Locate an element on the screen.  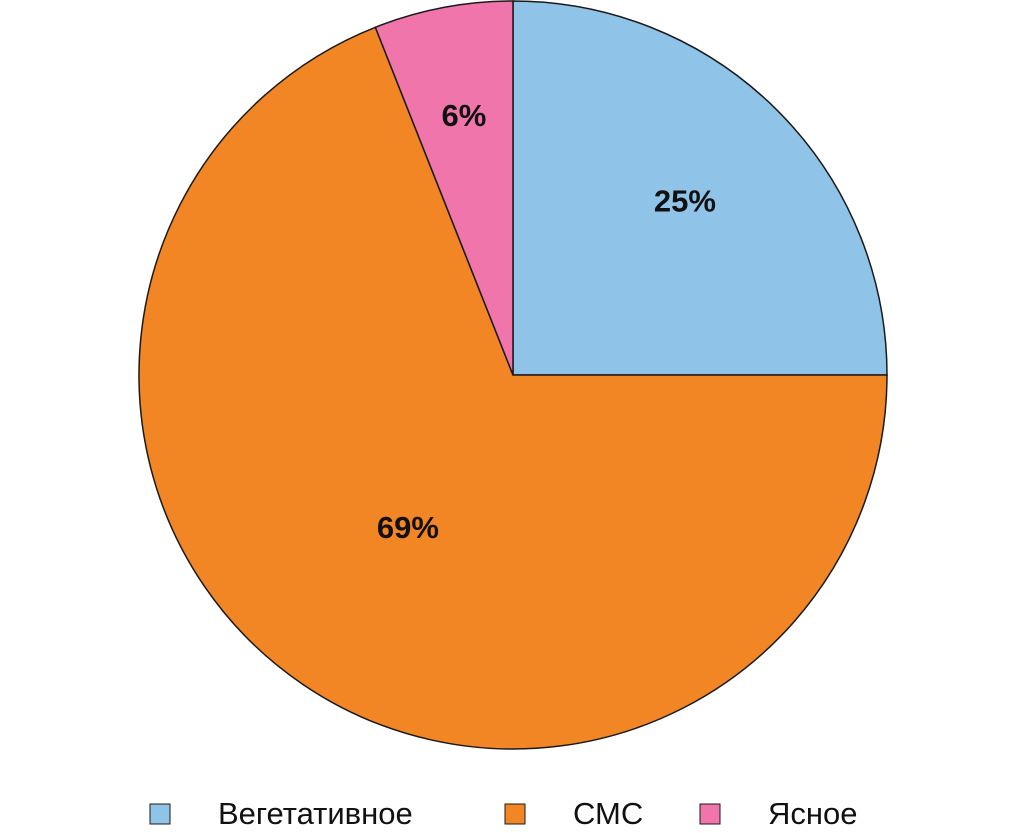
value-label: 25% is located at coordinates (685, 200).